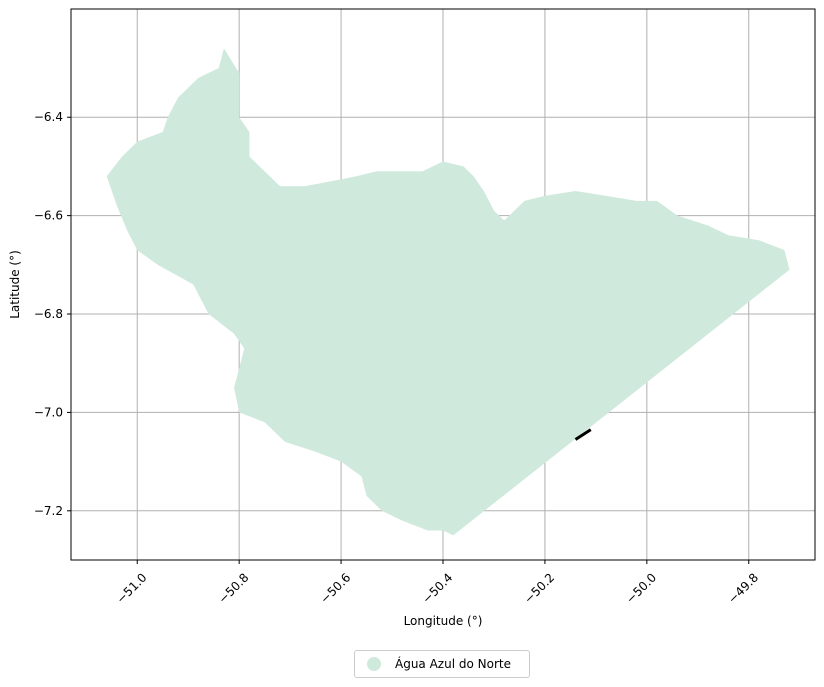 Image resolution: width=824 pixels, height=687 pixels. Describe the element at coordinates (443, 621) in the screenshot. I see `x-axis-label: Longitude (°)` at that location.